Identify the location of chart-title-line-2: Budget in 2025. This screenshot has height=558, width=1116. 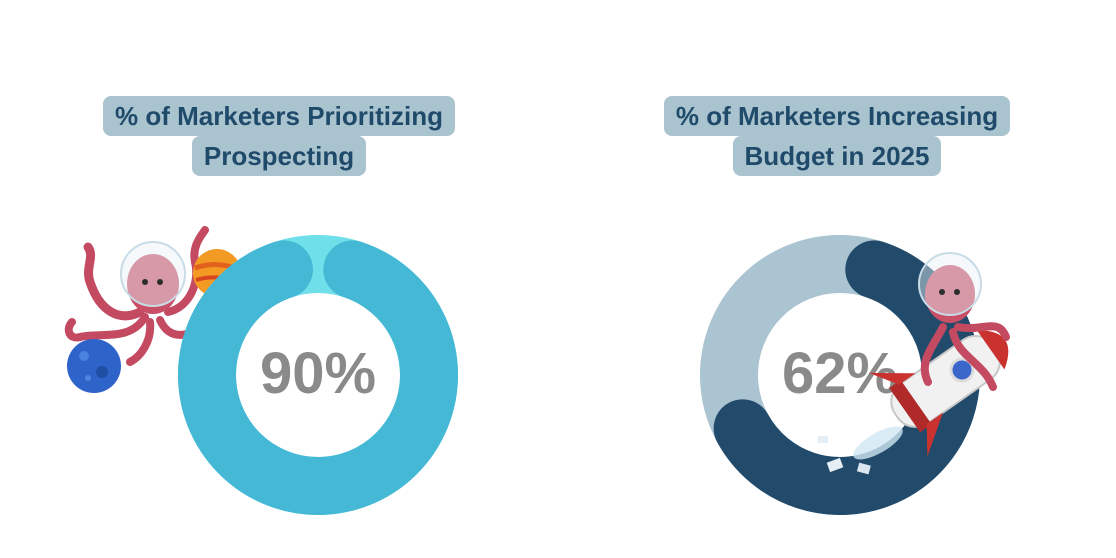
(837, 156).